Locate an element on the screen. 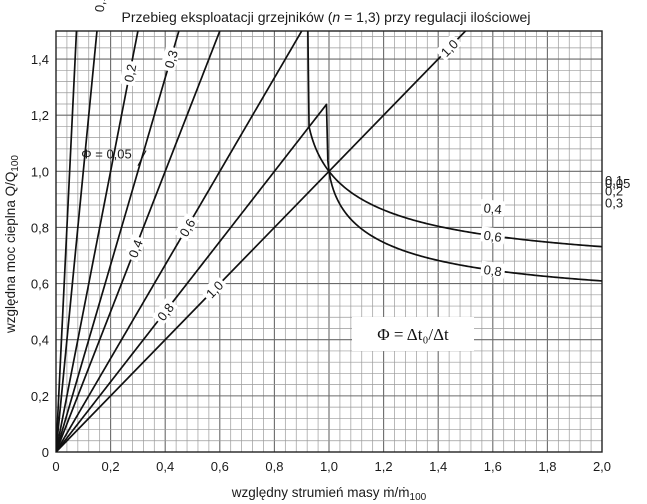  curve-label-right: 0,1 is located at coordinates (614, 180).